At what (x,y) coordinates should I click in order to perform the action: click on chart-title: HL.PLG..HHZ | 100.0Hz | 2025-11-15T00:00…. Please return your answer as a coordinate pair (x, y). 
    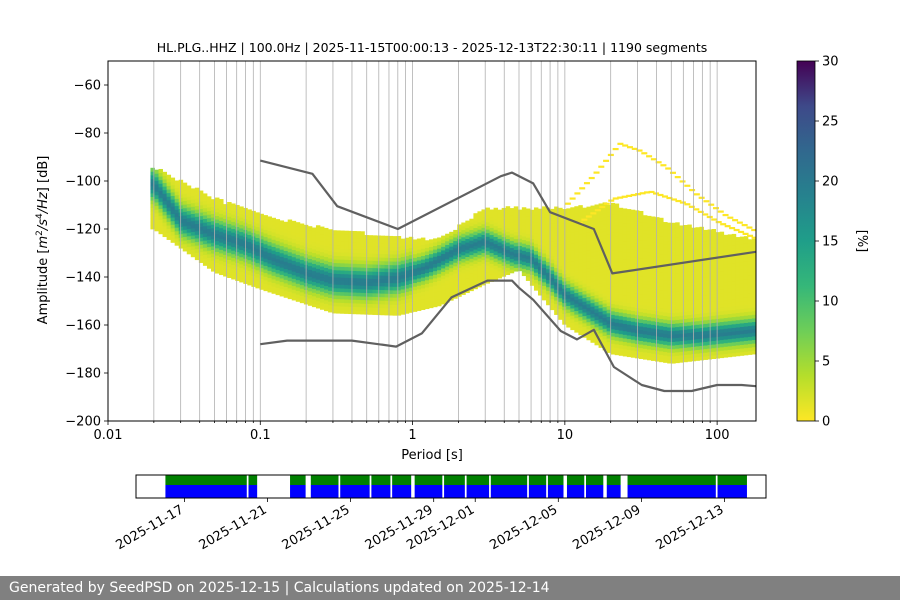
    Looking at the image, I should click on (432, 47).